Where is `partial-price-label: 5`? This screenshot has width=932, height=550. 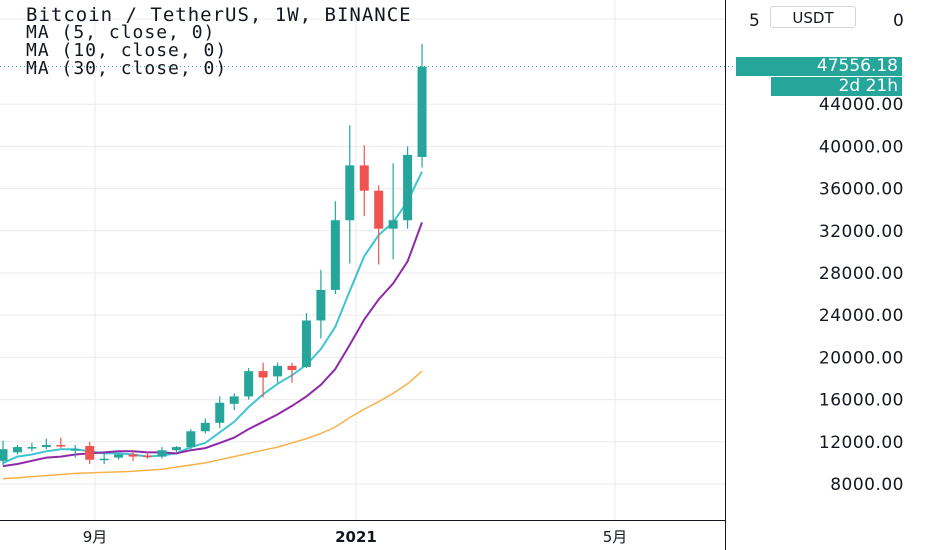 partial-price-label: 5 is located at coordinates (754, 21).